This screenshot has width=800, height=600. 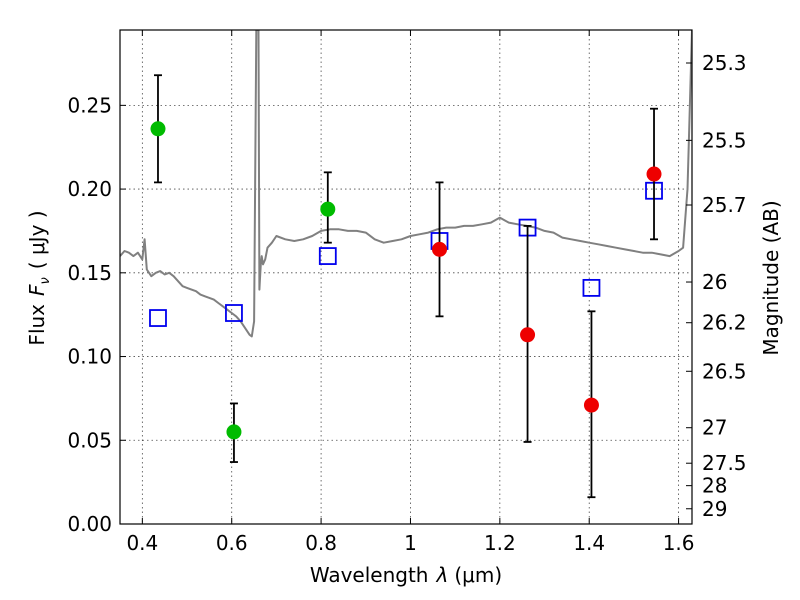 What do you see at coordinates (679, 543) in the screenshot?
I see `x-tick-label: 1.6` at bounding box center [679, 543].